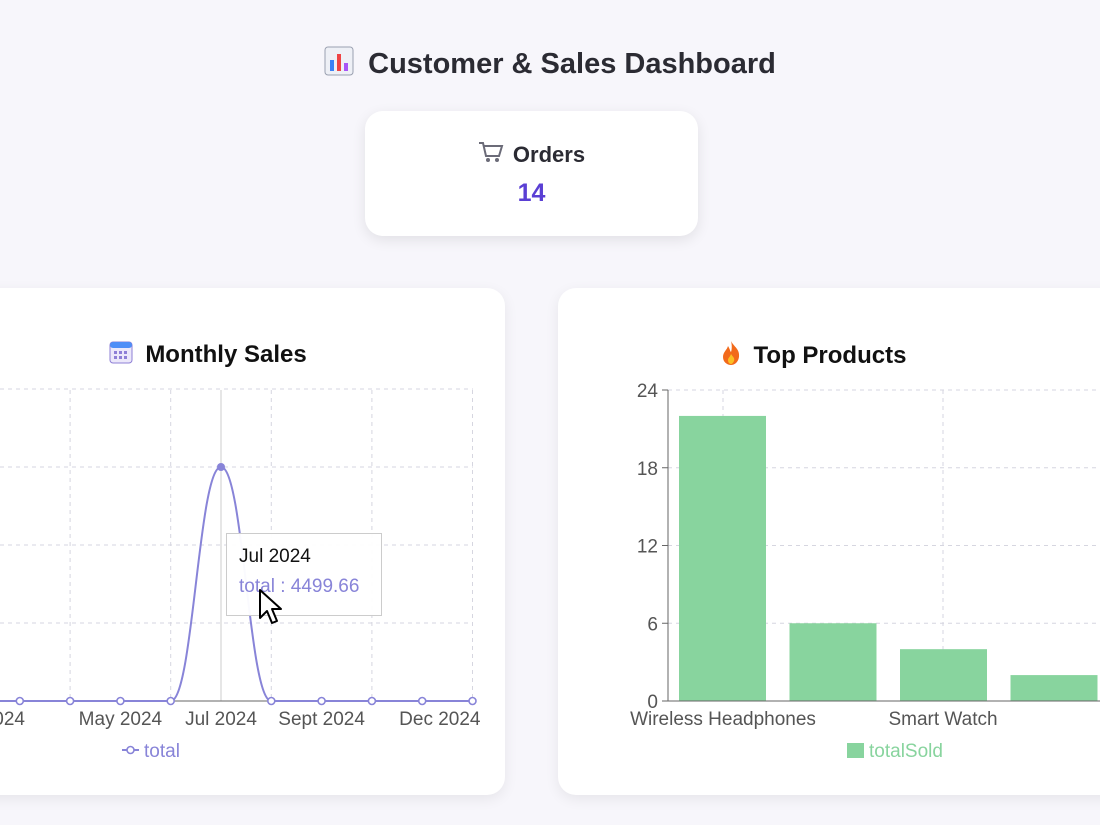  What do you see at coordinates (472, 701) in the screenshot?
I see `data-point-Dec 2024` at bounding box center [472, 701].